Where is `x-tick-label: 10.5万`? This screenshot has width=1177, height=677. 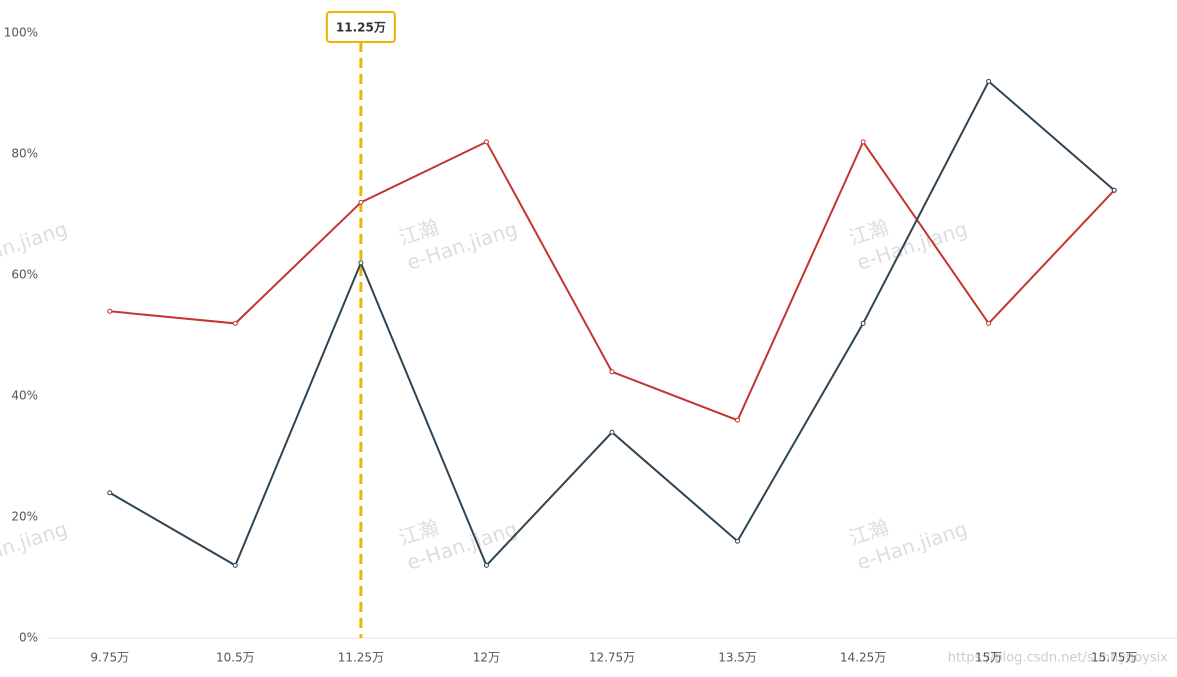
x-tick-label: 10.5万 is located at coordinates (235, 658).